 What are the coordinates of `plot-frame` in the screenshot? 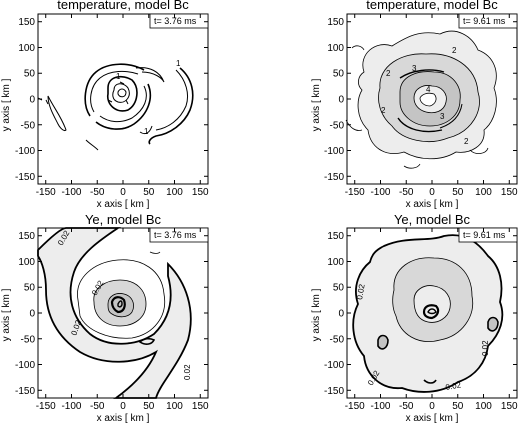 It's located at (123, 99).